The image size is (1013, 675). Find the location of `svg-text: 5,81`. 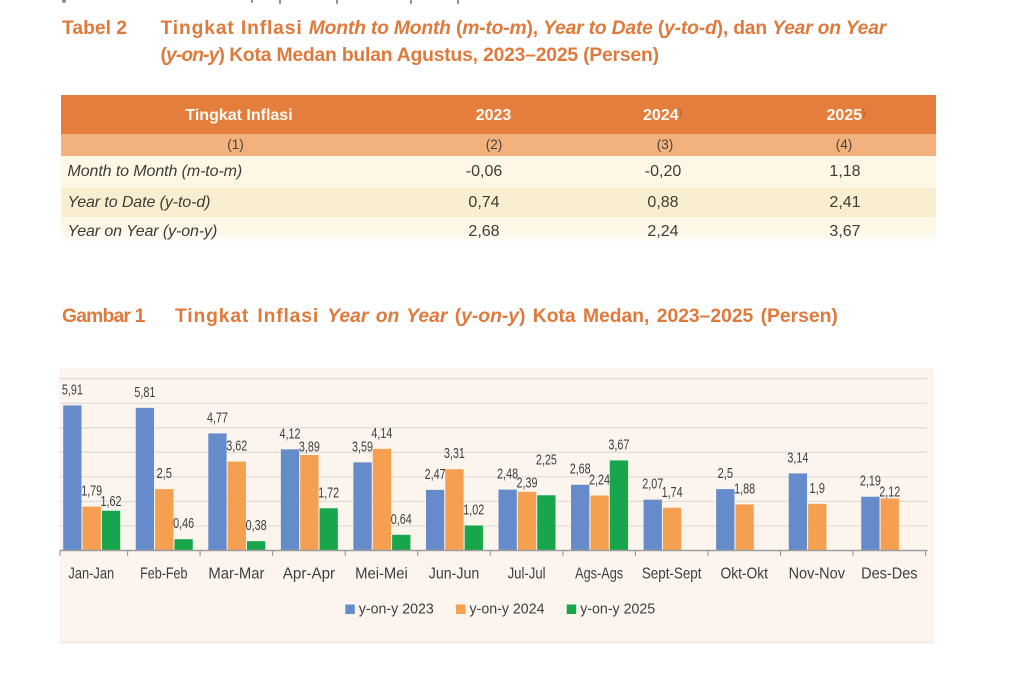

svg-text: 5,81 is located at coordinates (144, 393).